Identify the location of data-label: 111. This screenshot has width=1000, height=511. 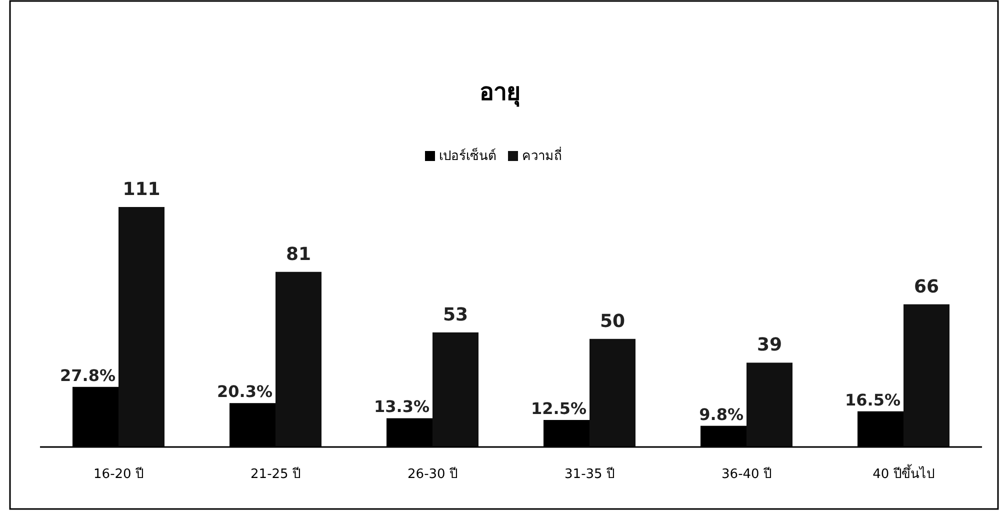
(141, 189).